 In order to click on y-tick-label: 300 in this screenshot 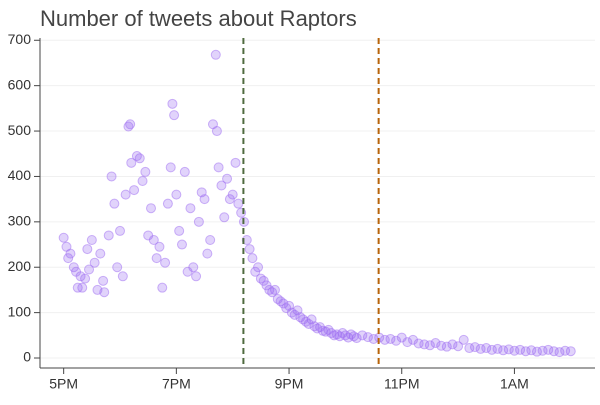, I will do `click(20, 221)`.